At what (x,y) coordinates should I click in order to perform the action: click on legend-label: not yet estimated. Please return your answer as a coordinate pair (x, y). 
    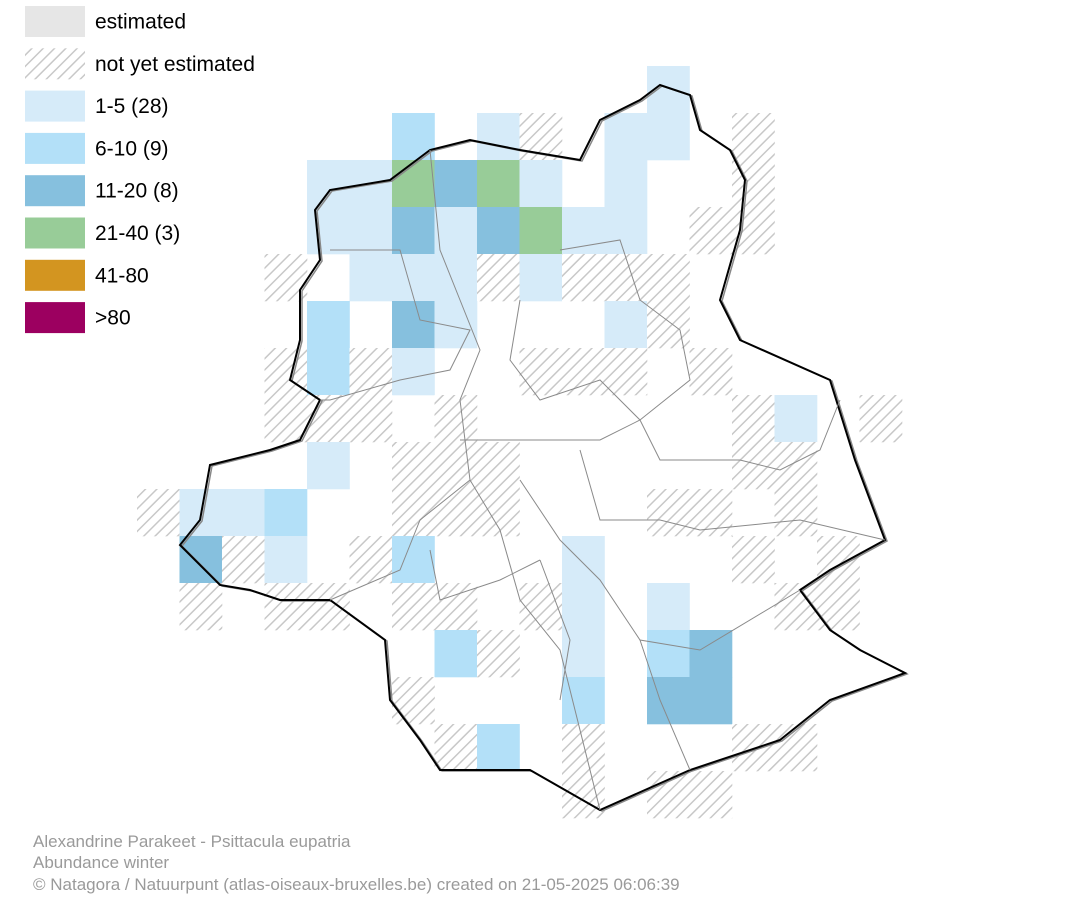
    Looking at the image, I should click on (175, 64).